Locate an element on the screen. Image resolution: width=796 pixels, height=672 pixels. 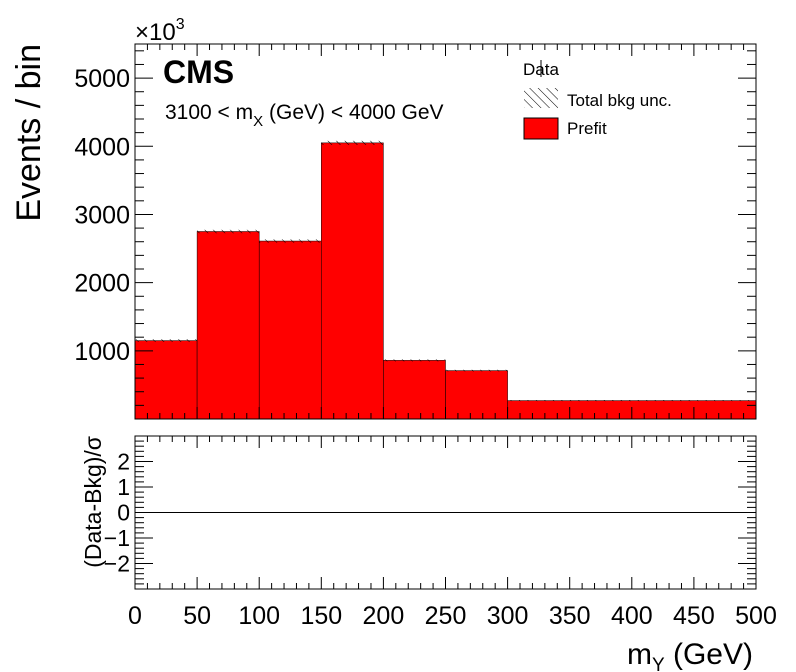
x-tick-label: 400 is located at coordinates (632, 616).